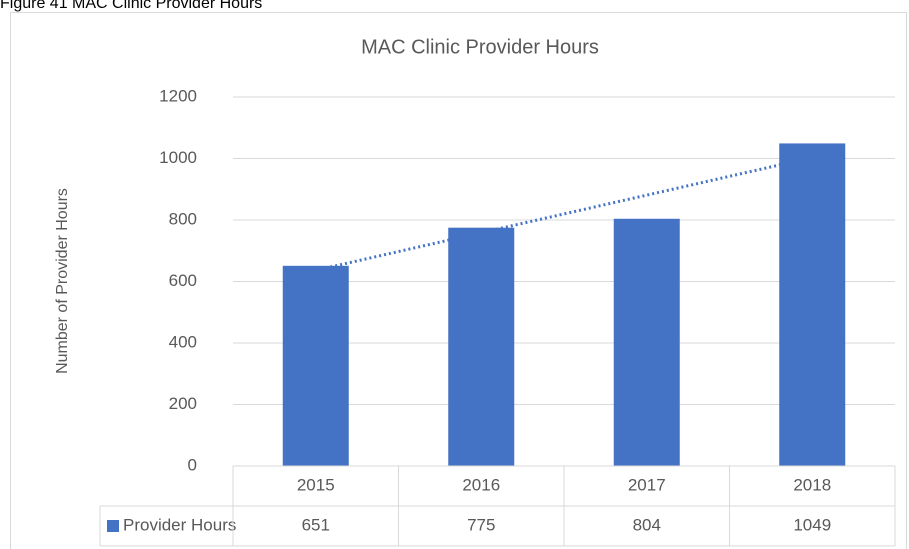 The height and width of the screenshot is (549, 909). Describe the element at coordinates (183, 403) in the screenshot. I see `y-tick-label: 200` at that location.